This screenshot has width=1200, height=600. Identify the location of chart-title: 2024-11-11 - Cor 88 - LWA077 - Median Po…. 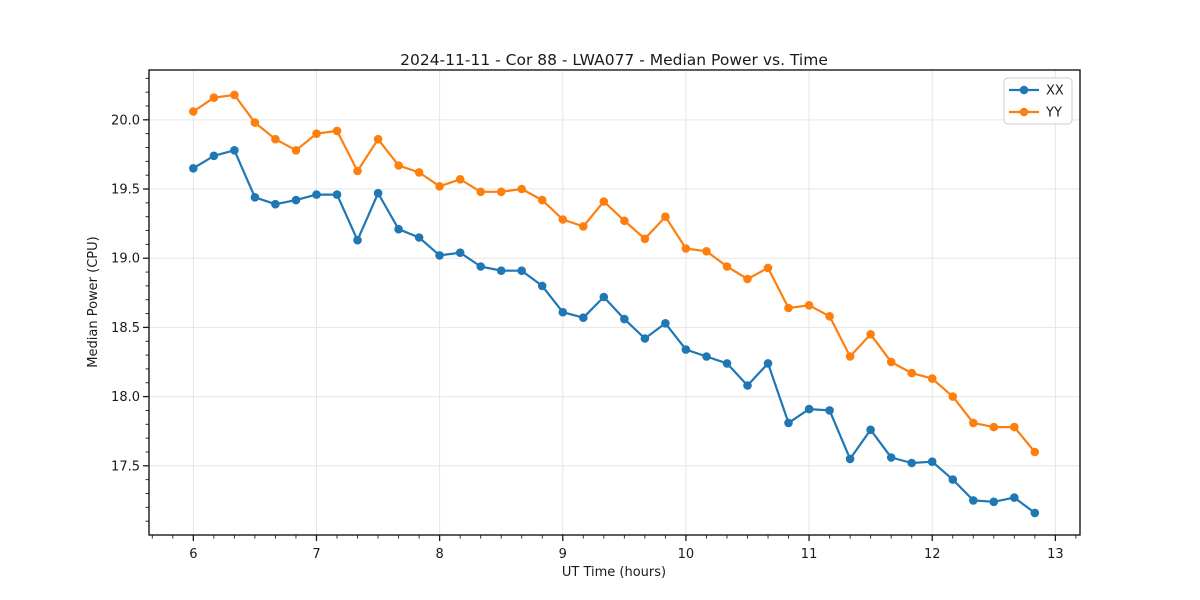
(614, 60).